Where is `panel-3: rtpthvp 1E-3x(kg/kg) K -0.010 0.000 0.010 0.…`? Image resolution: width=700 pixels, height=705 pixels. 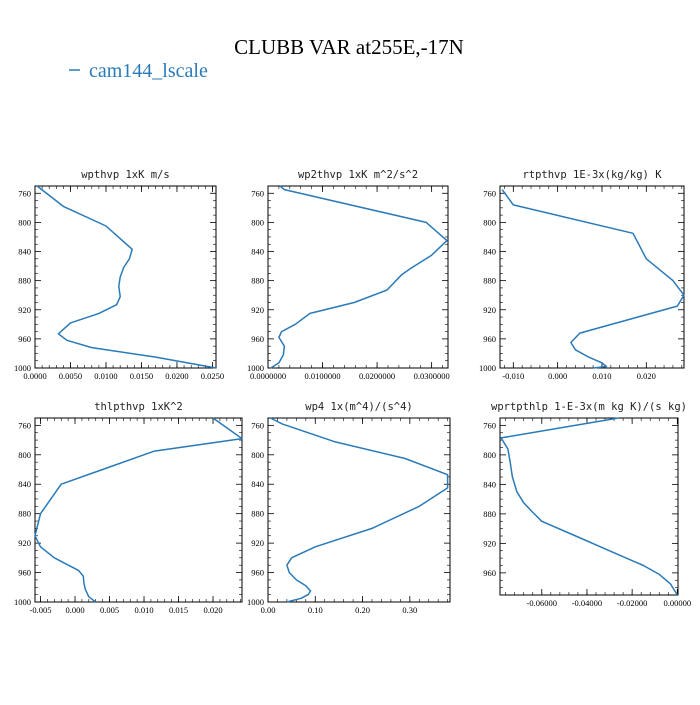 panel-3: rtpthvp 1E-3x(kg/kg) K -0.010 0.000 0.010 0.… is located at coordinates (582, 275).